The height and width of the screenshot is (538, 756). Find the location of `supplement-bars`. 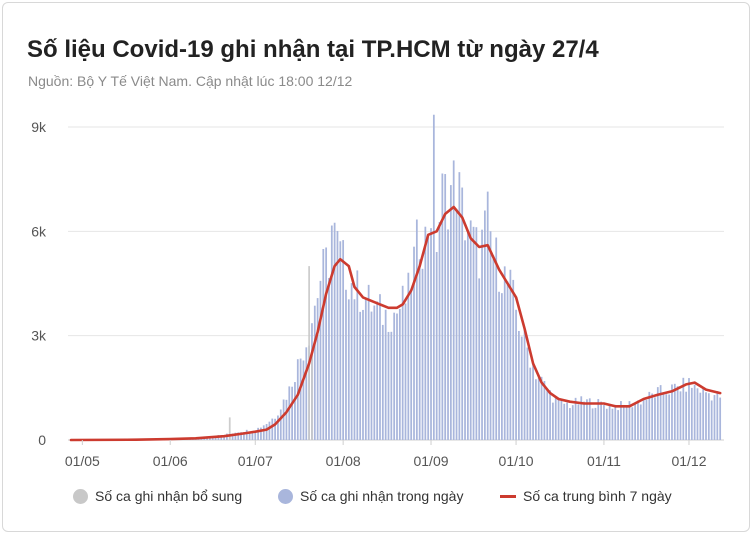

supplement-bars is located at coordinates (270, 353).